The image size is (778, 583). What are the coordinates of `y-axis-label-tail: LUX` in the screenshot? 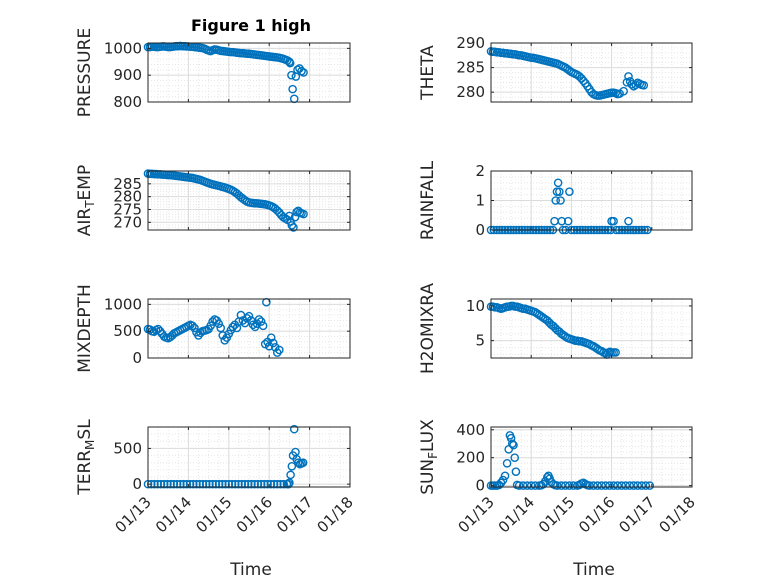 It's located at (428, 435).